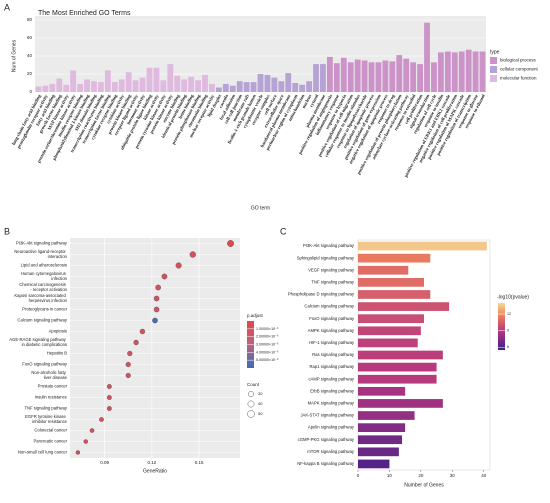  Describe the element at coordinates (493, 69) in the screenshot. I see `legend-swatch` at that location.